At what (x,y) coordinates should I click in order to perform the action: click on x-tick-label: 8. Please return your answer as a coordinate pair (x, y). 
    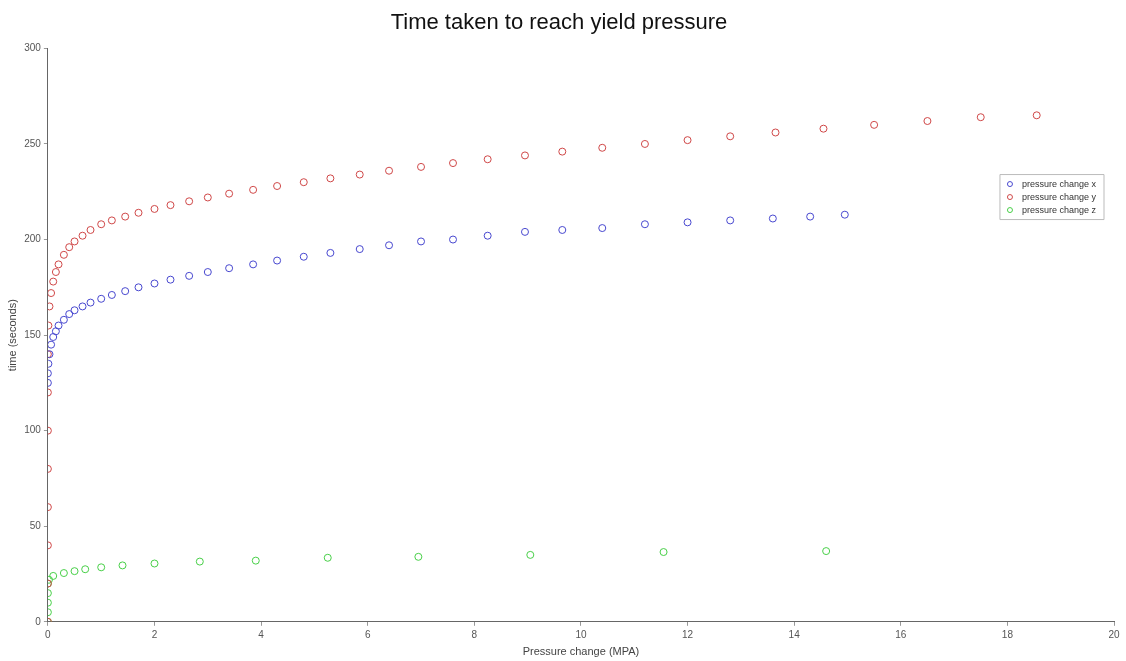
    Looking at the image, I should click on (474, 634).